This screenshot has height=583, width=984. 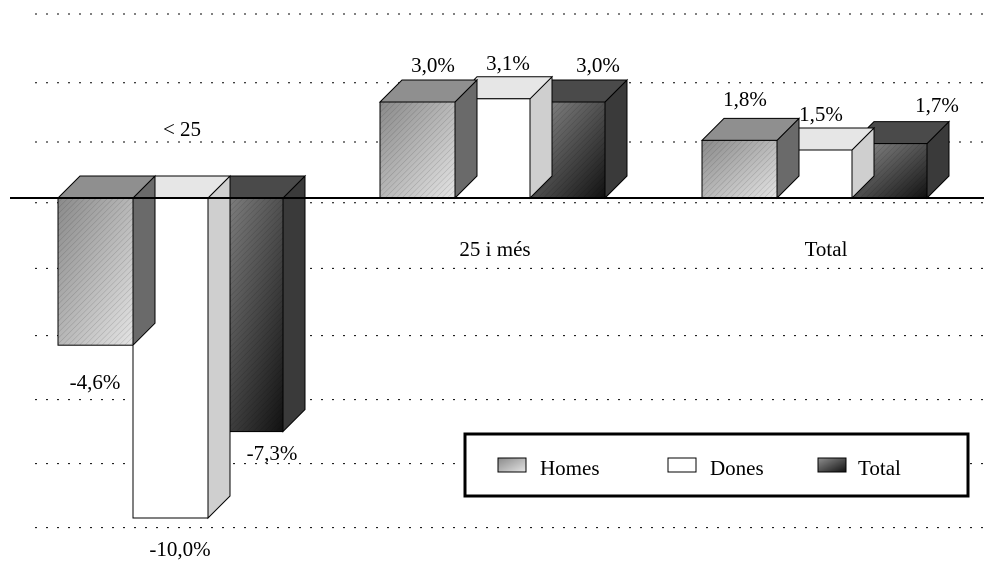 I want to click on bar-total-homes-hatch, so click(x=739, y=169).